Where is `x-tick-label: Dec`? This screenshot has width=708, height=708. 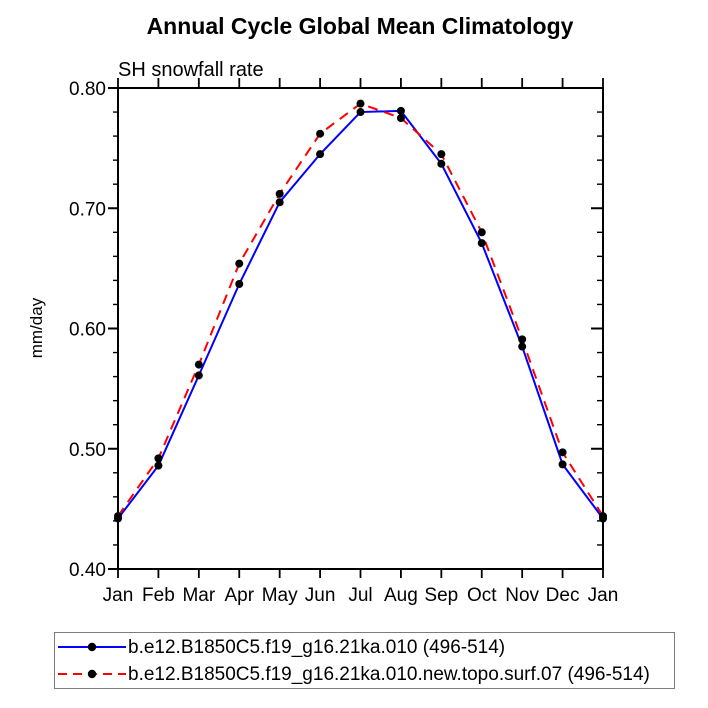 x-tick-label: Dec is located at coordinates (563, 595).